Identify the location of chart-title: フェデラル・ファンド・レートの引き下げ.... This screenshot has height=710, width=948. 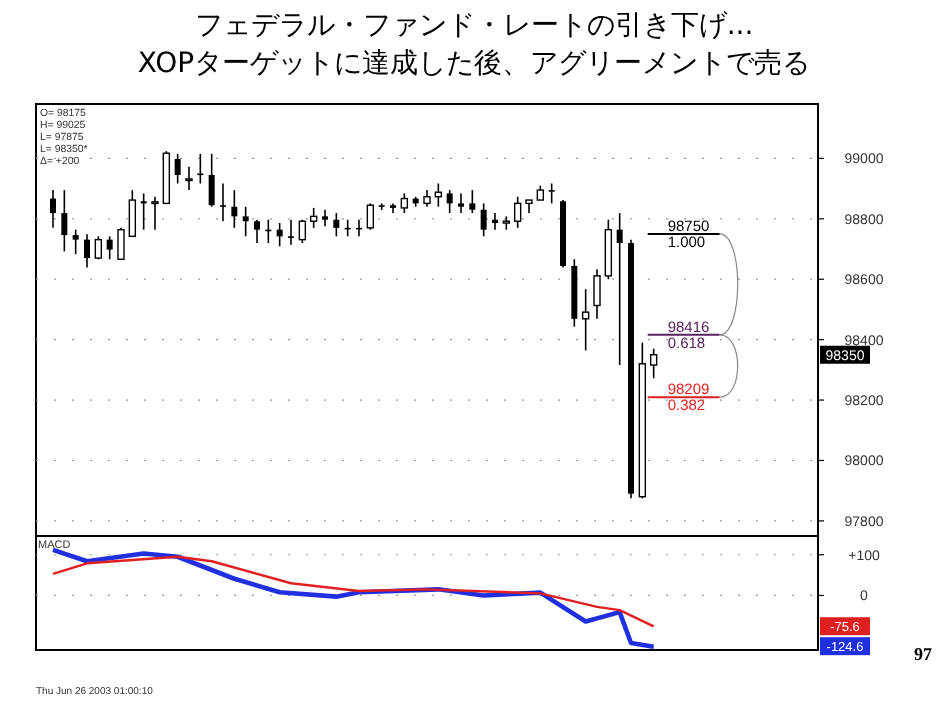
(474, 26).